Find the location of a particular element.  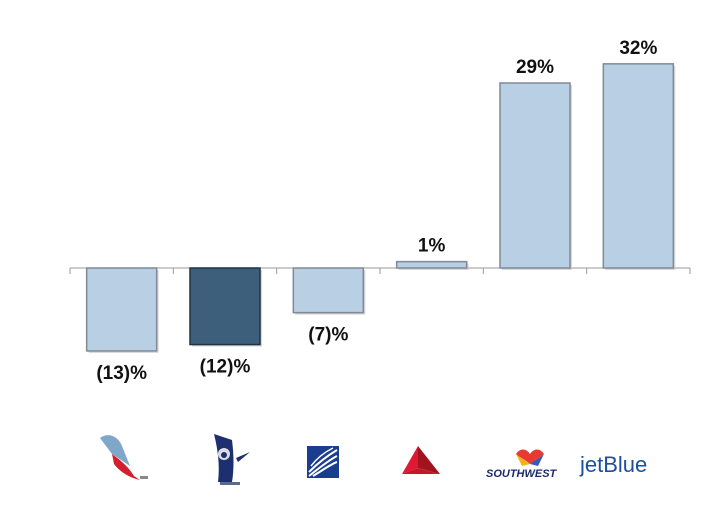

jetblue-logo: jetBlue is located at coordinates (613, 464).